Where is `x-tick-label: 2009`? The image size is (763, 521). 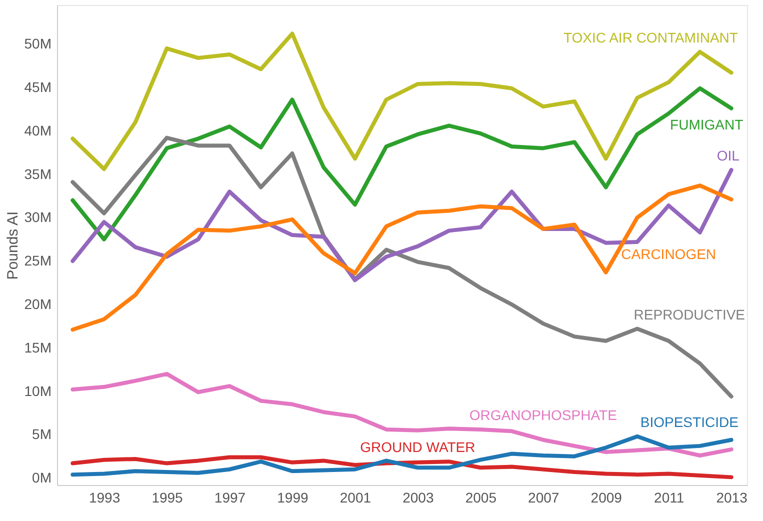
x-tick-label: 2009 is located at coordinates (606, 498).